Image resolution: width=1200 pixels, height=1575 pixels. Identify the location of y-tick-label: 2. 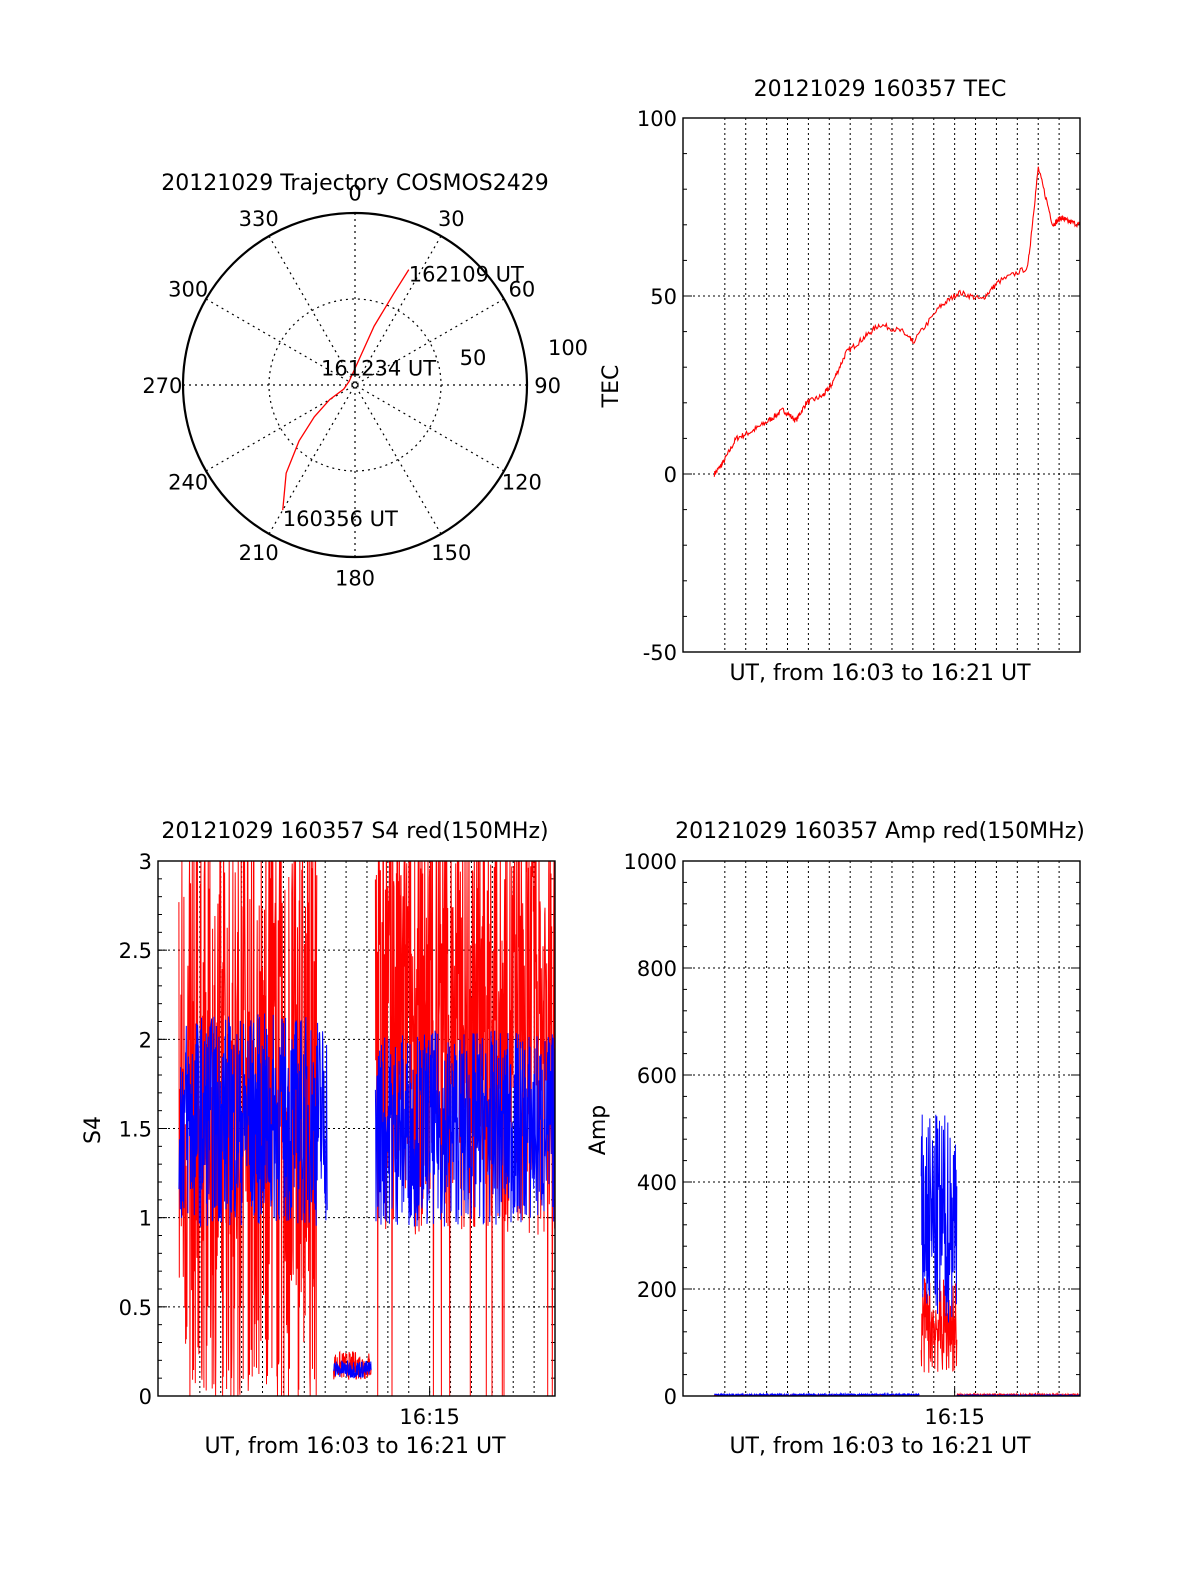
(145, 1040).